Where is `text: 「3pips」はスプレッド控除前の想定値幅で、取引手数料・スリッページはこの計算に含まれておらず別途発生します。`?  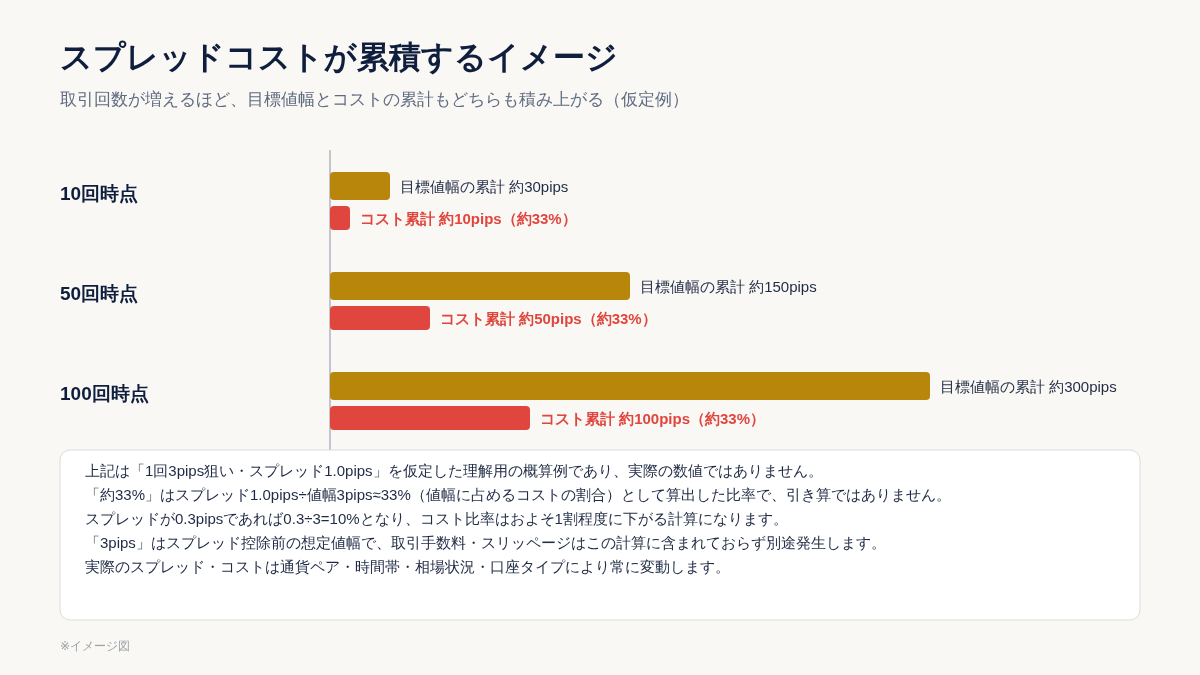
text: 「3pips」はスプレッド控除前の想定値幅で、取引手数料・スリッページはこの計算に含まれておらず別途発生します。 is located at coordinates (485, 543).